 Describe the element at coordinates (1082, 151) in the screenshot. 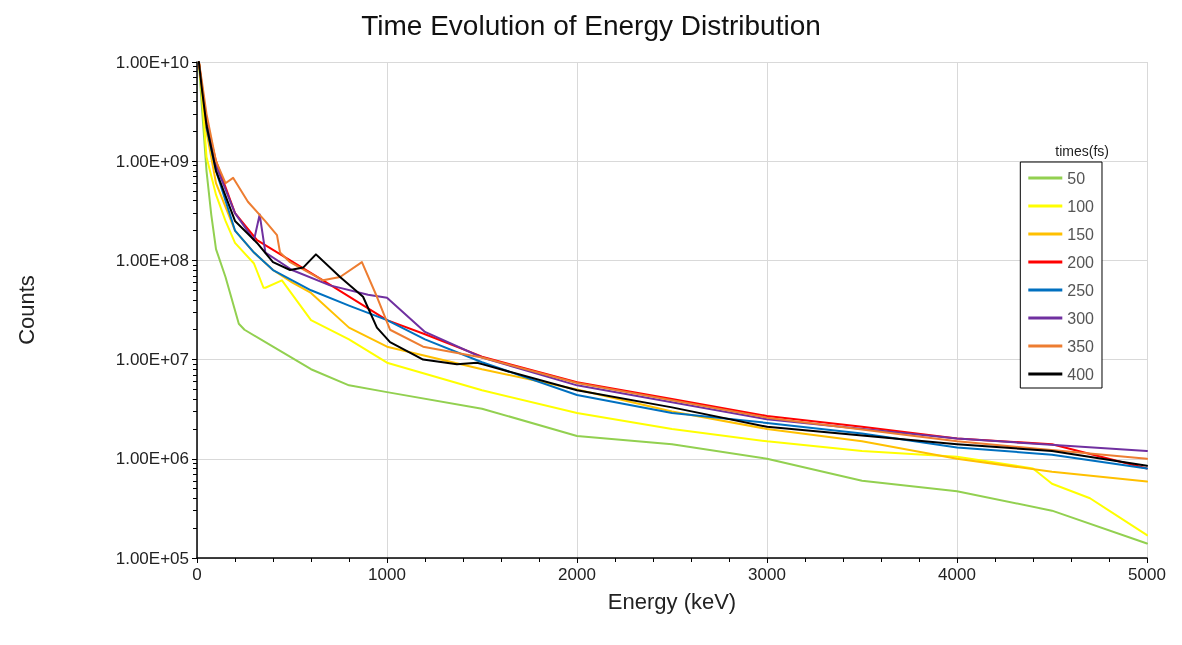

I see `legend-title: times(fs)` at that location.